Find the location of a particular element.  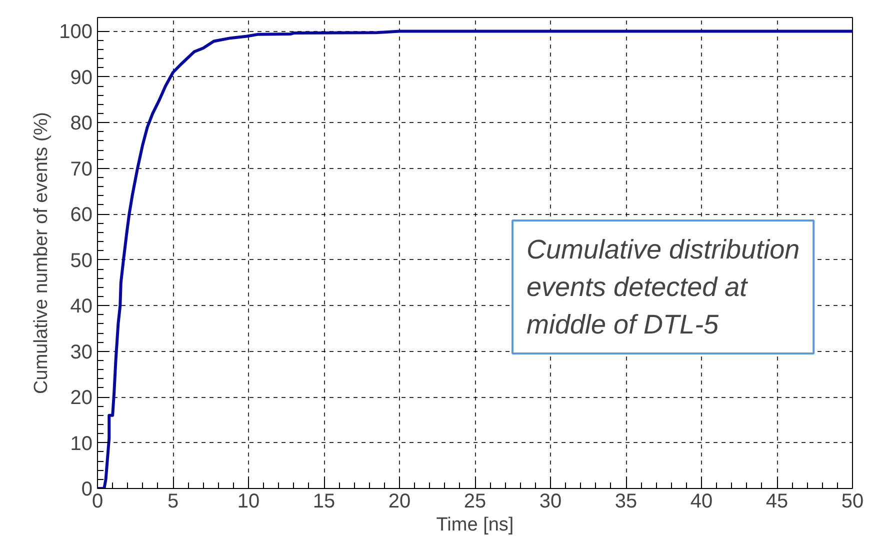

y-tick-label: 50 is located at coordinates (81, 261).